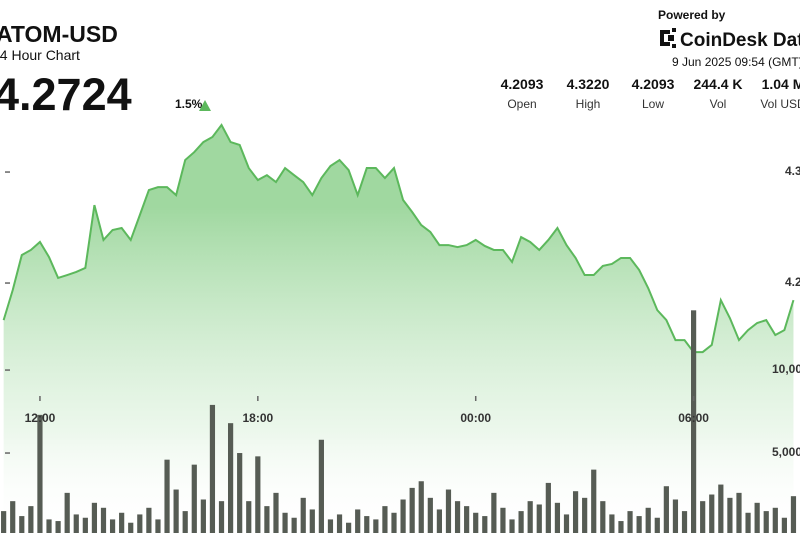 The width and height of the screenshot is (800, 533). What do you see at coordinates (780, 104) in the screenshot?
I see `stat-label: Vol USD` at bounding box center [780, 104].